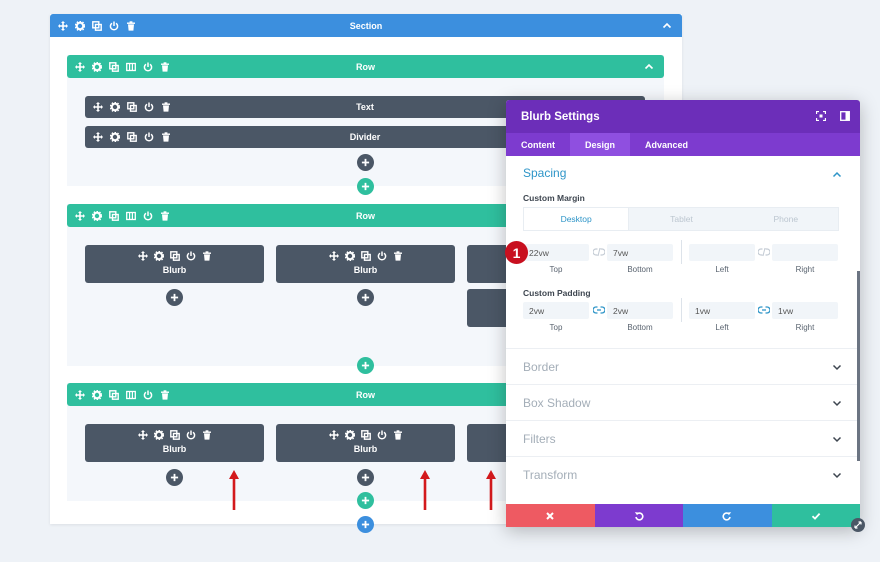 The image size is (880, 562). Describe the element at coordinates (365, 66) in the screenshot. I see `row-1-header: Row` at that location.